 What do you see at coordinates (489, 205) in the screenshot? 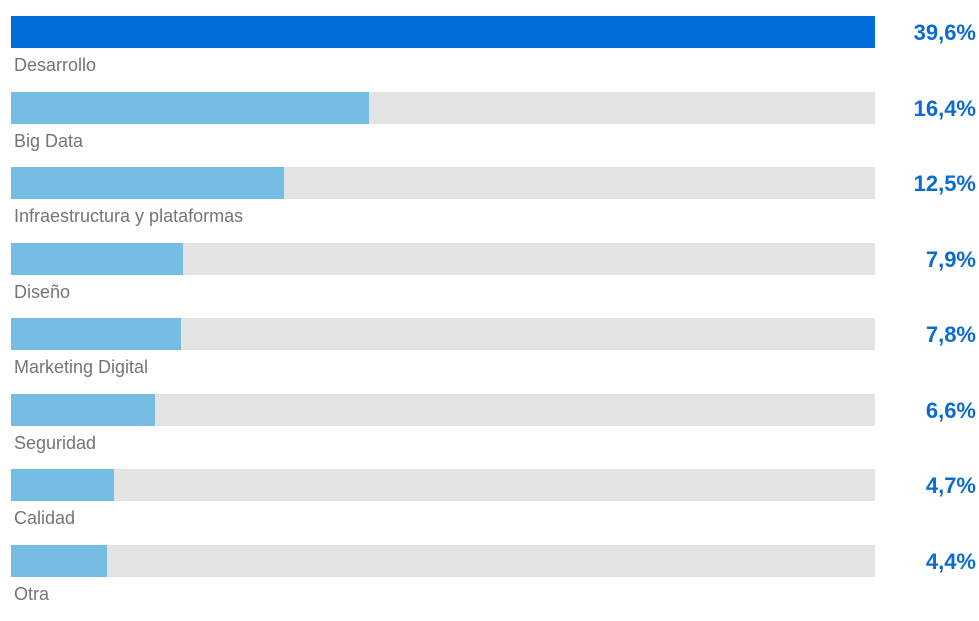
I see `bar-row: 12,5% Infraestructura y plataformas` at bounding box center [489, 205].